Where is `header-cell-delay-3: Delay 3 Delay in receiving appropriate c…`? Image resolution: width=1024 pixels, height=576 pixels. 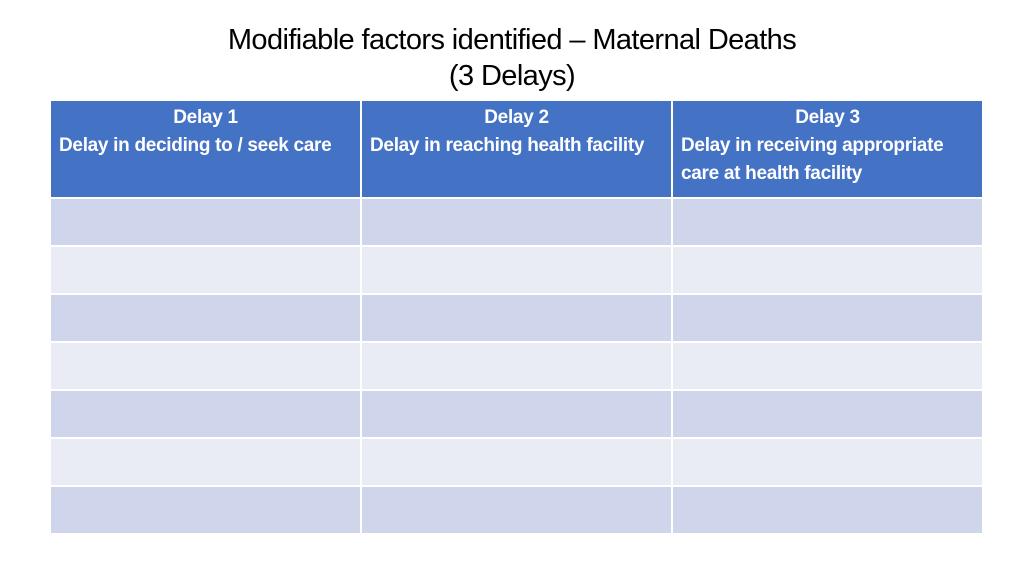
header-cell-delay-3: Delay 3 Delay in receiving appropriate c… is located at coordinates (827, 149).